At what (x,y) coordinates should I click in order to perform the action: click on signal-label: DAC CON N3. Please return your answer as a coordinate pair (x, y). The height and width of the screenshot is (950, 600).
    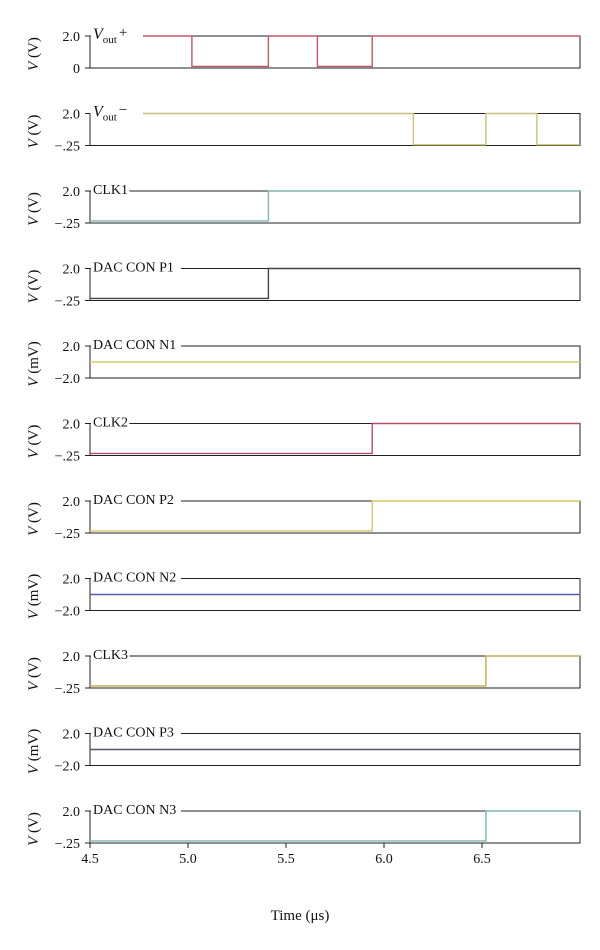
    Looking at the image, I should click on (134, 810).